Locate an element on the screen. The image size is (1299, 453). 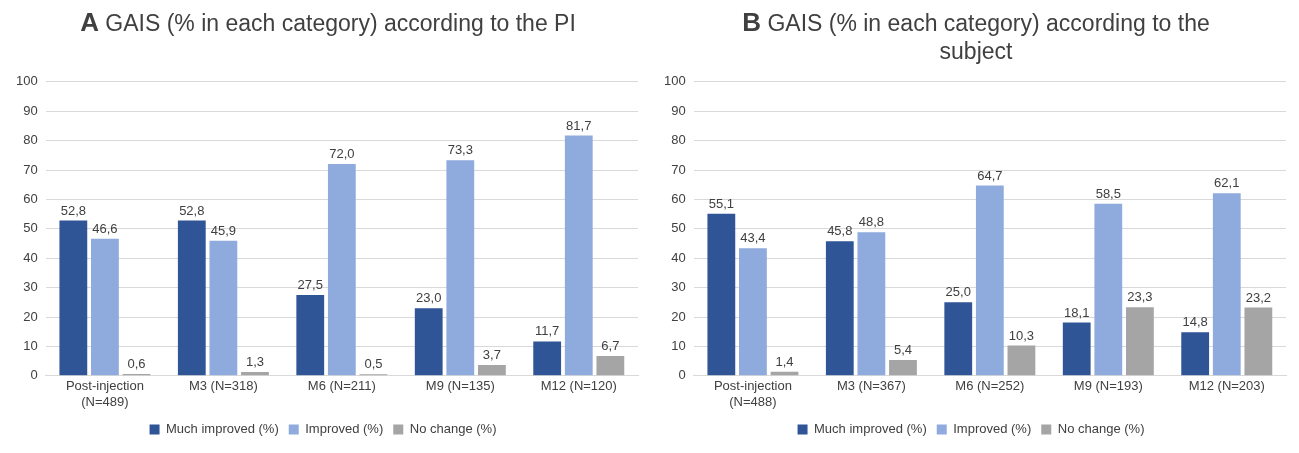
data-label: 45,8 is located at coordinates (840, 231).